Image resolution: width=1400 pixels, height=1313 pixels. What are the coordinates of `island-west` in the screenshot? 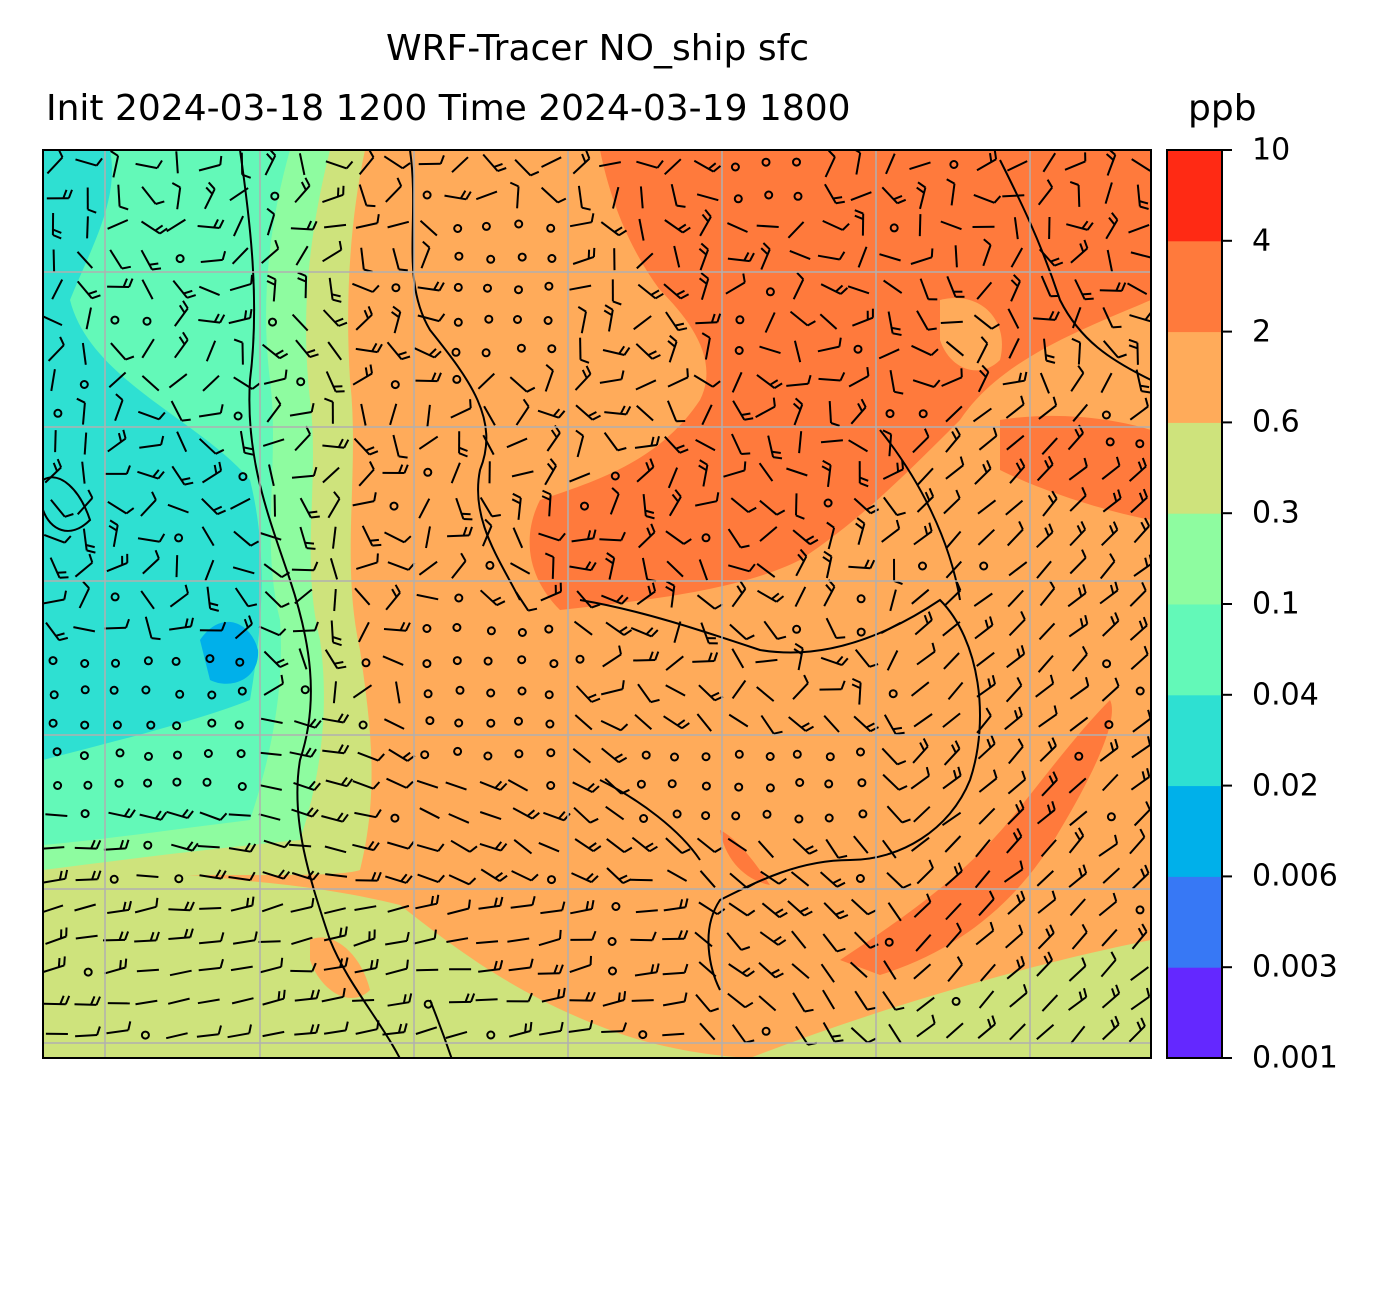 It's located at (67, 504).